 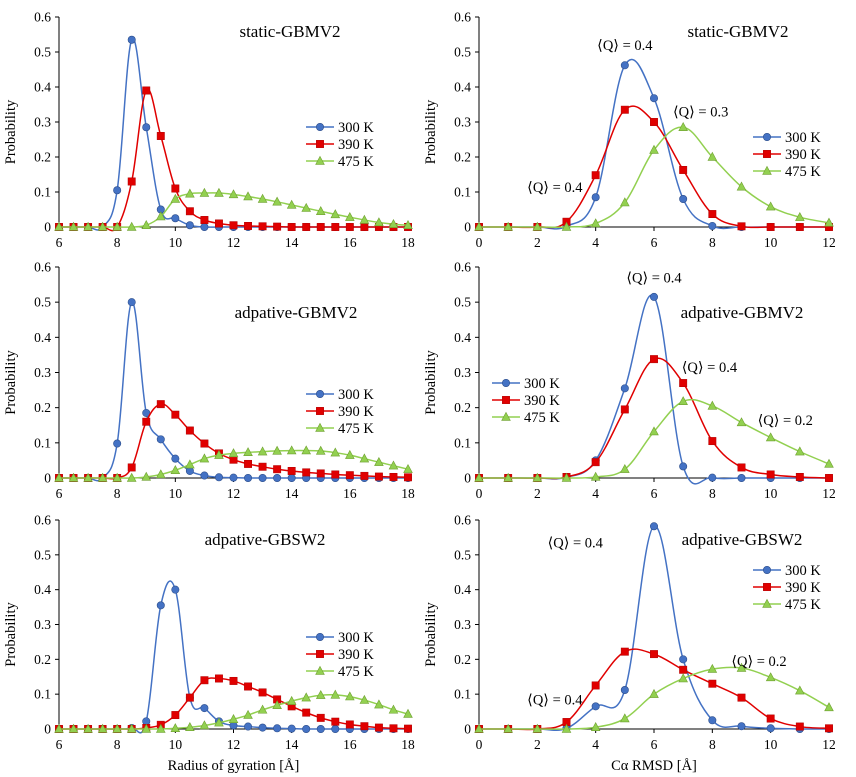 I want to click on legend-label: 475 K, so click(x=803, y=605).